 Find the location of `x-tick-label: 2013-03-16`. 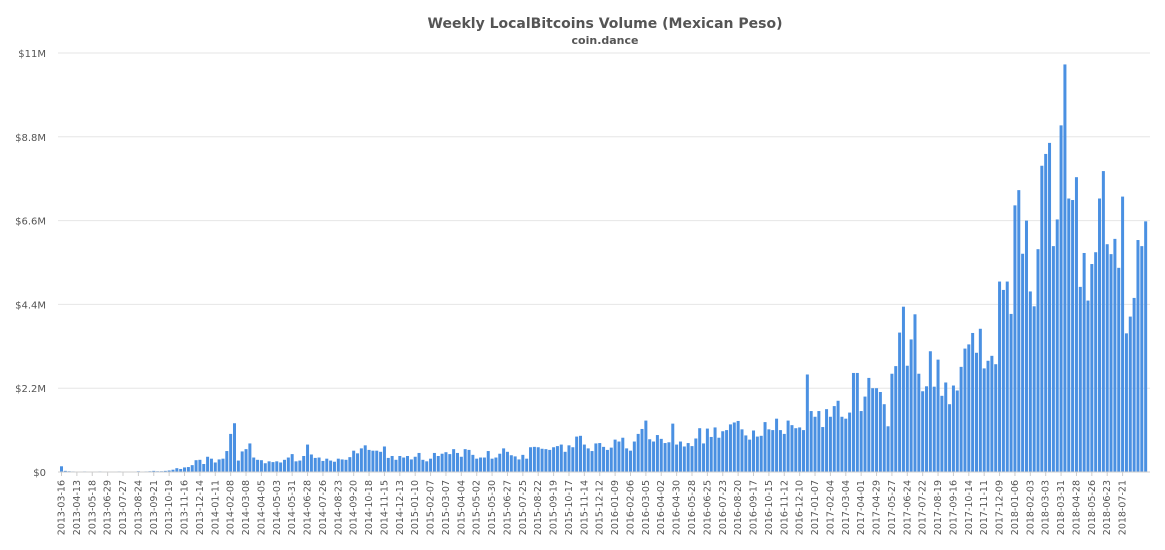

x-tick-label: 2013-03-16 is located at coordinates (62, 507).